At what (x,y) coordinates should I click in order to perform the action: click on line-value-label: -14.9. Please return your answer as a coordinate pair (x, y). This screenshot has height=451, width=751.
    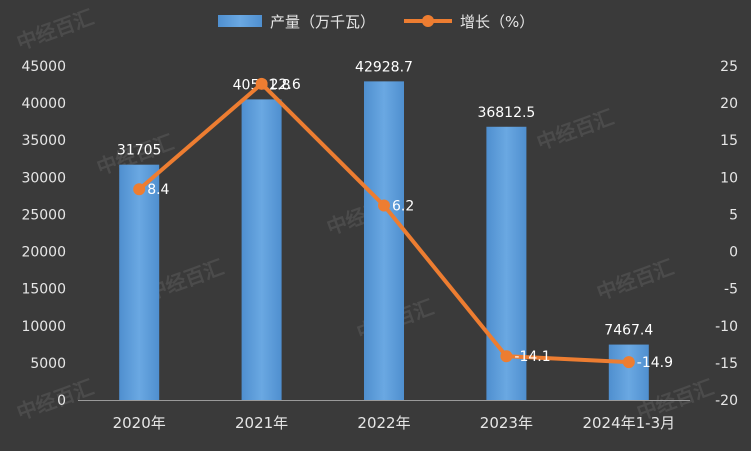
    Looking at the image, I should click on (655, 363).